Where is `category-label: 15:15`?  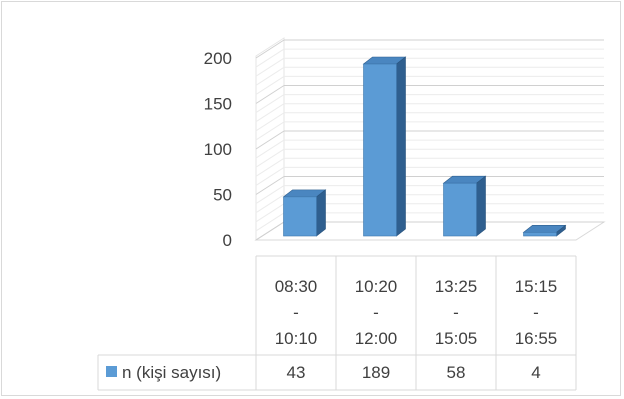
category-label: 15:15 is located at coordinates (536, 286).